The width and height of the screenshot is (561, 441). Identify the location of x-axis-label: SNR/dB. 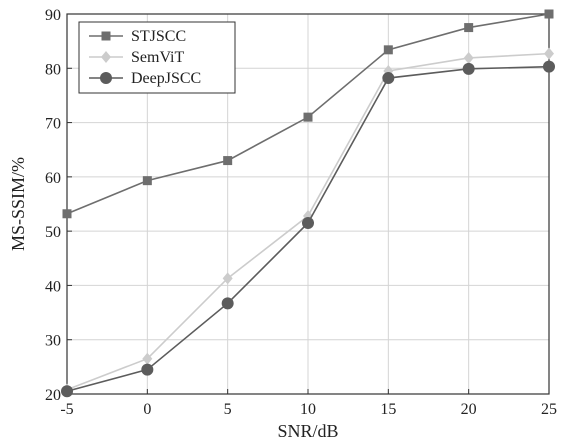
(307, 431).